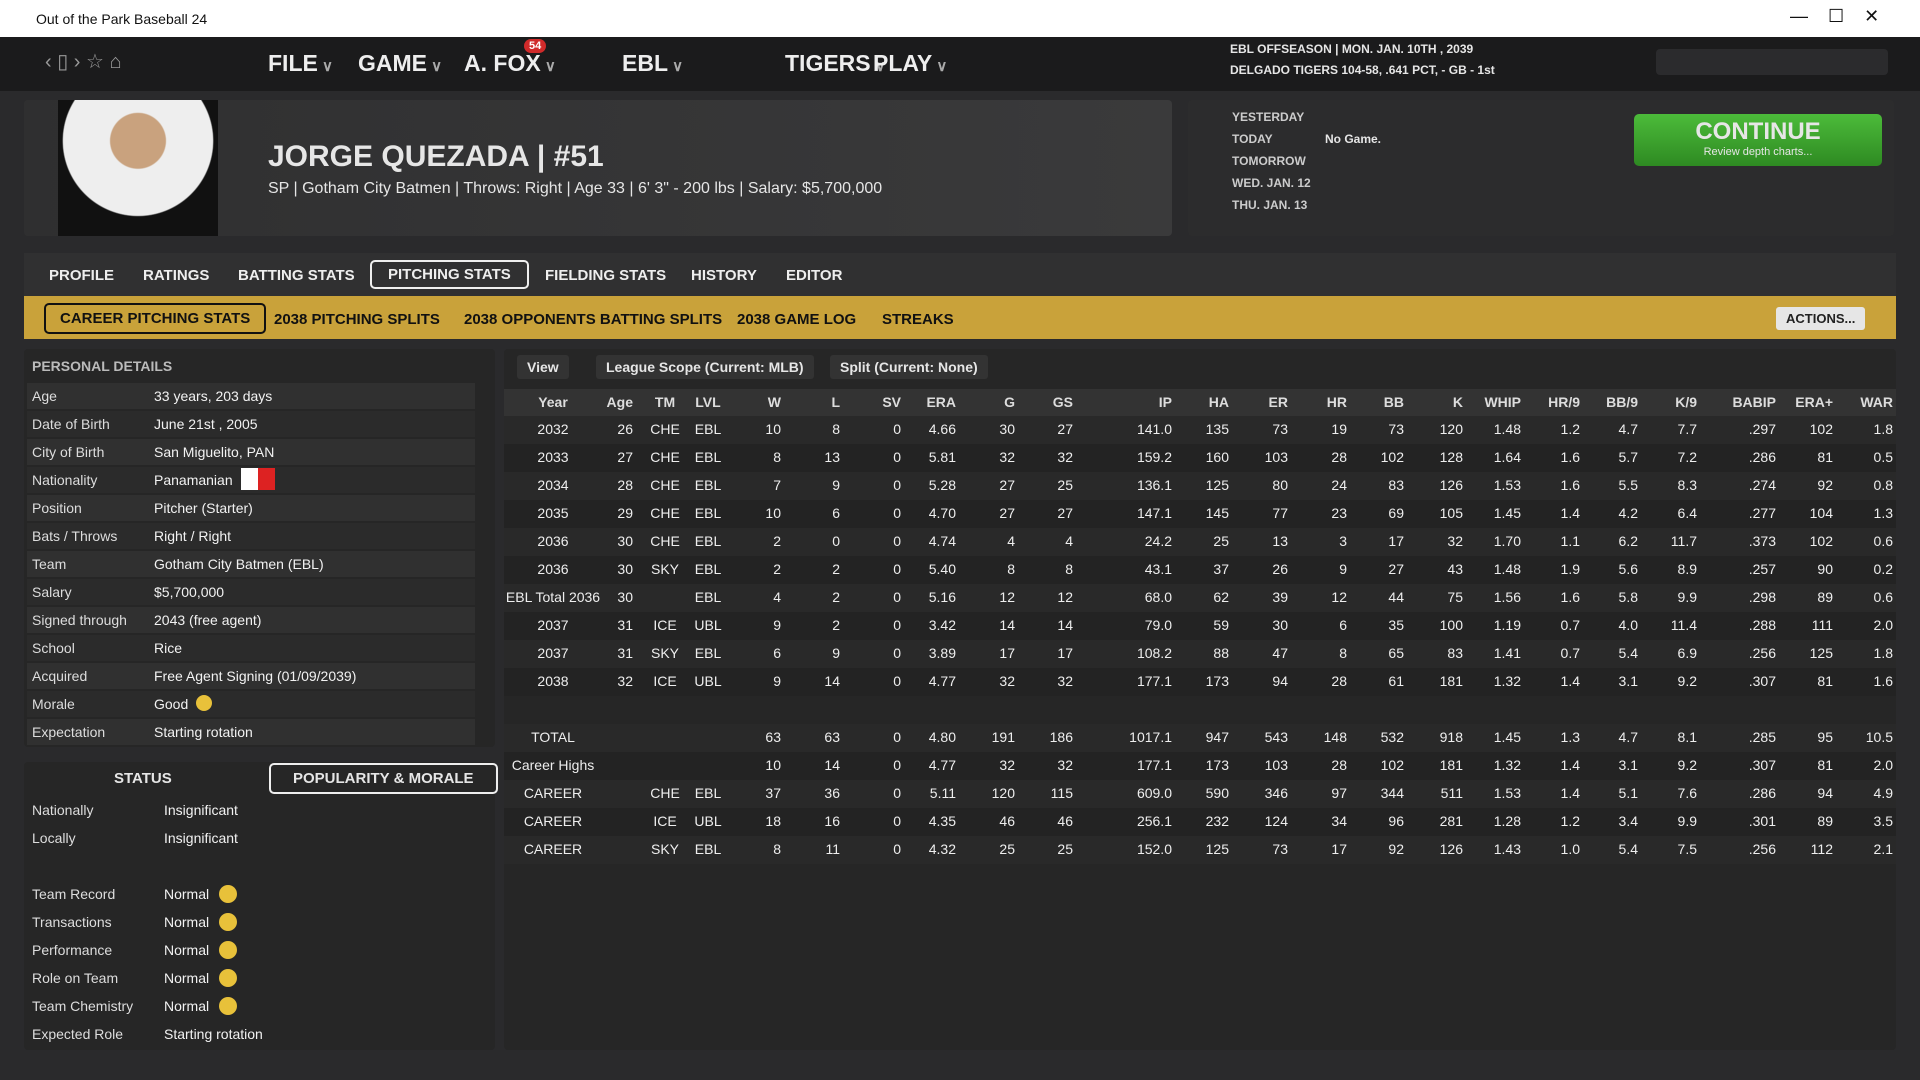  Describe the element at coordinates (1457, 402) in the screenshot. I see `column-header: K` at that location.